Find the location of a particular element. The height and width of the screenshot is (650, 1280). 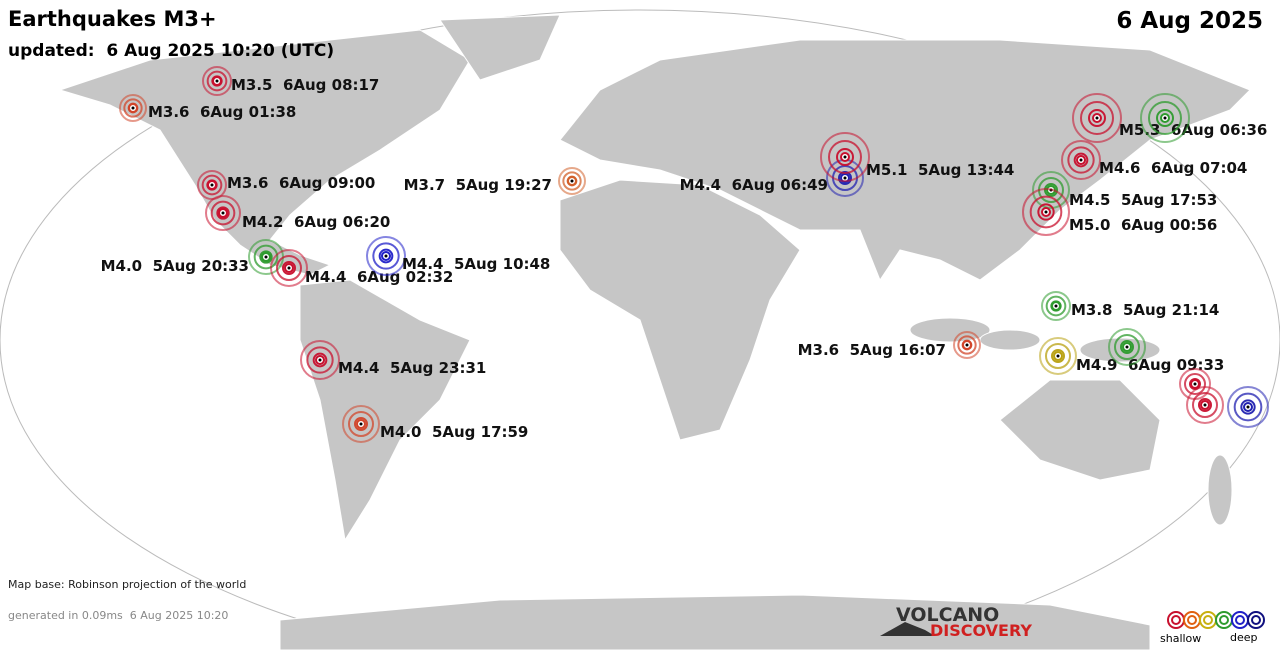

quake-label: M4.0 5Aug 20:33 is located at coordinates (175, 266).